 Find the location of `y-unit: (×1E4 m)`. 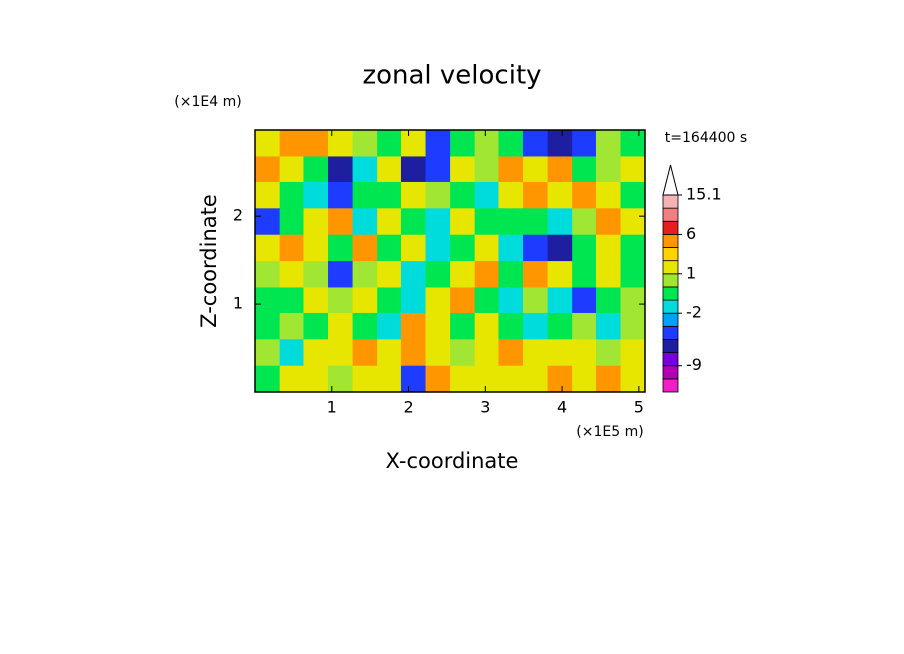

y-unit: (×1E4 m) is located at coordinates (207, 102).